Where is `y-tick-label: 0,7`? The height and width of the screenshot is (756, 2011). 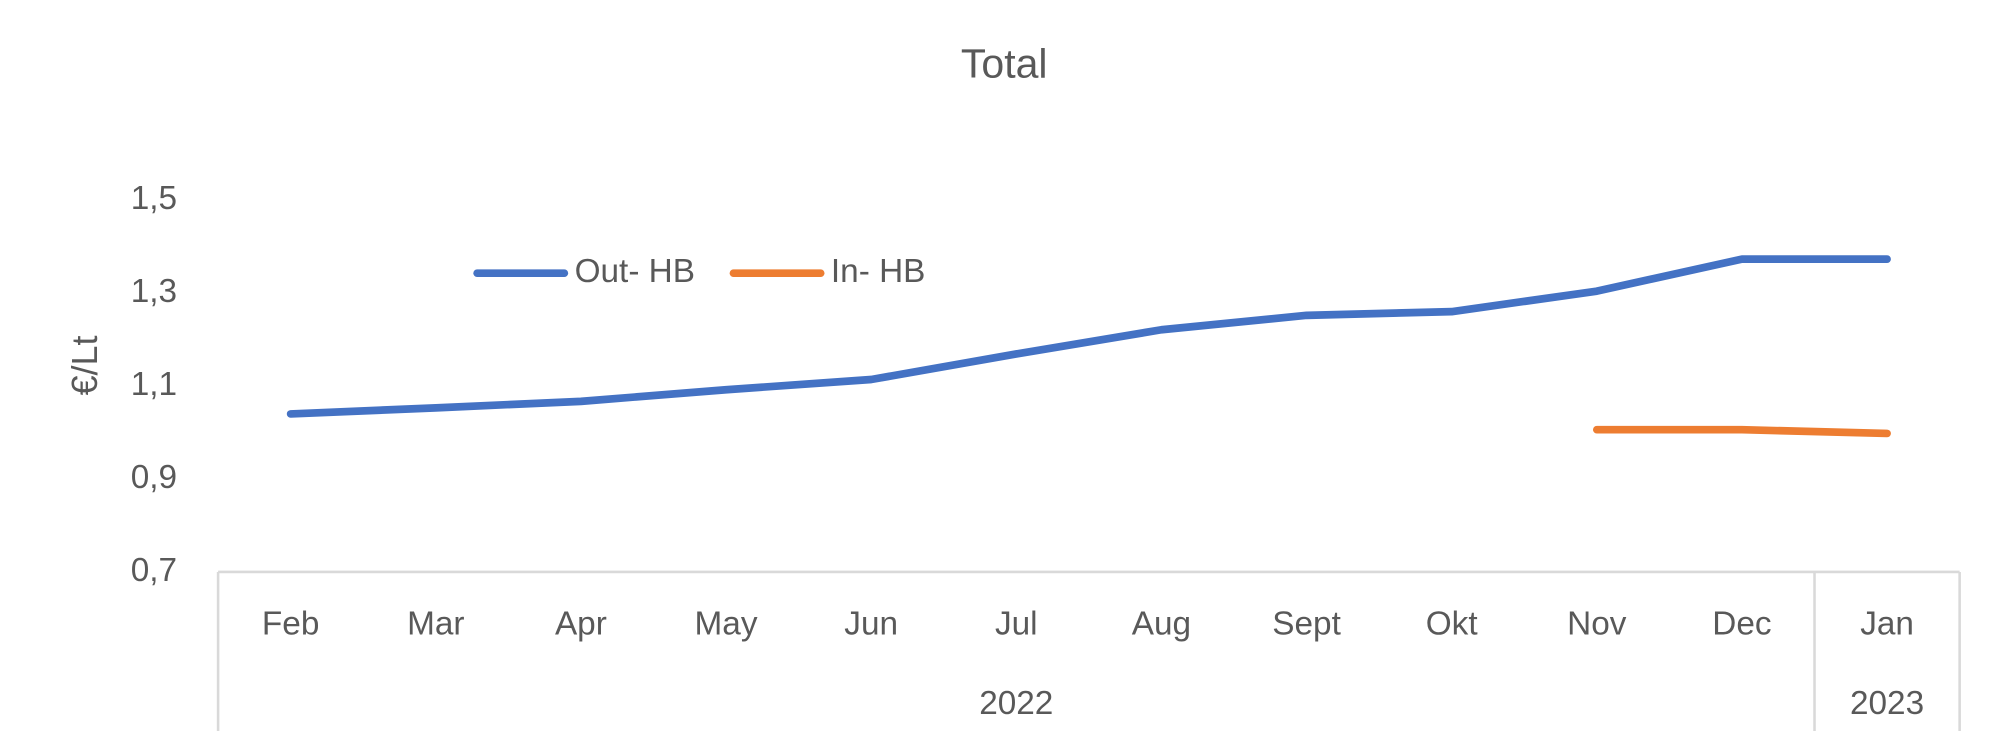 y-tick-label: 0,7 is located at coordinates (154, 570).